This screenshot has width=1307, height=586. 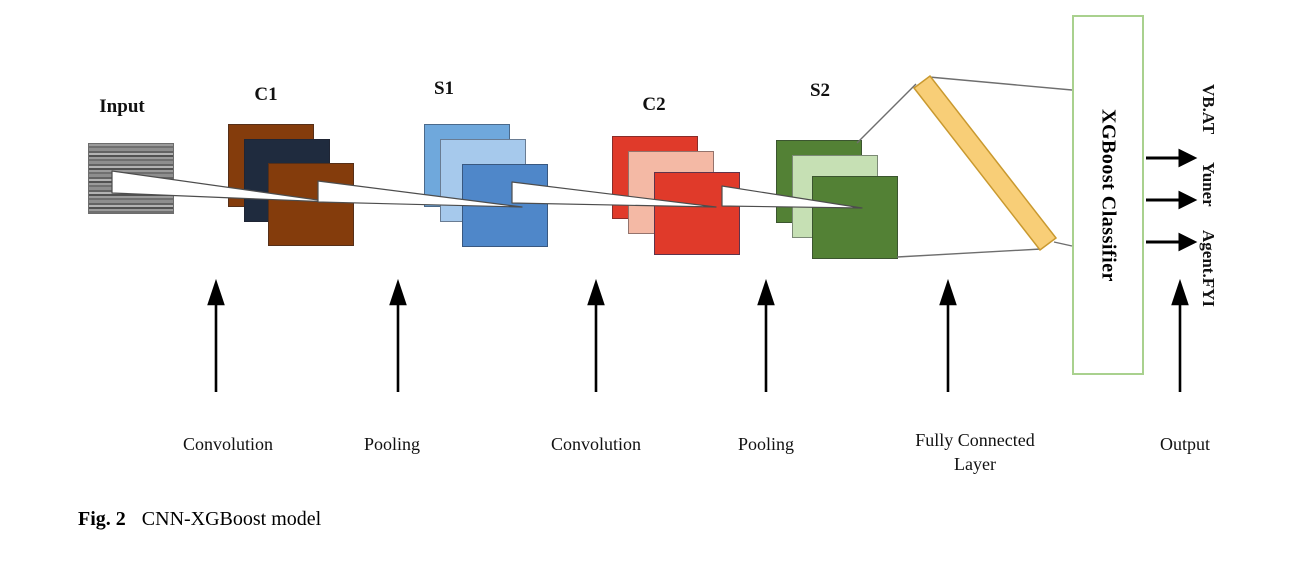 What do you see at coordinates (596, 444) in the screenshot?
I see `stage-label-convolution2: Convolution` at bounding box center [596, 444].